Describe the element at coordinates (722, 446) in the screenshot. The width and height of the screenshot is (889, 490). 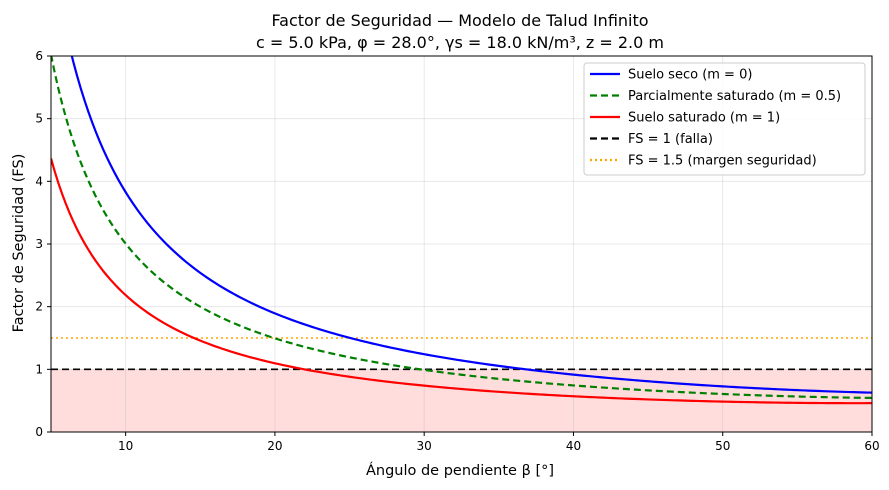
I see `x-tick-label: 50` at that location.